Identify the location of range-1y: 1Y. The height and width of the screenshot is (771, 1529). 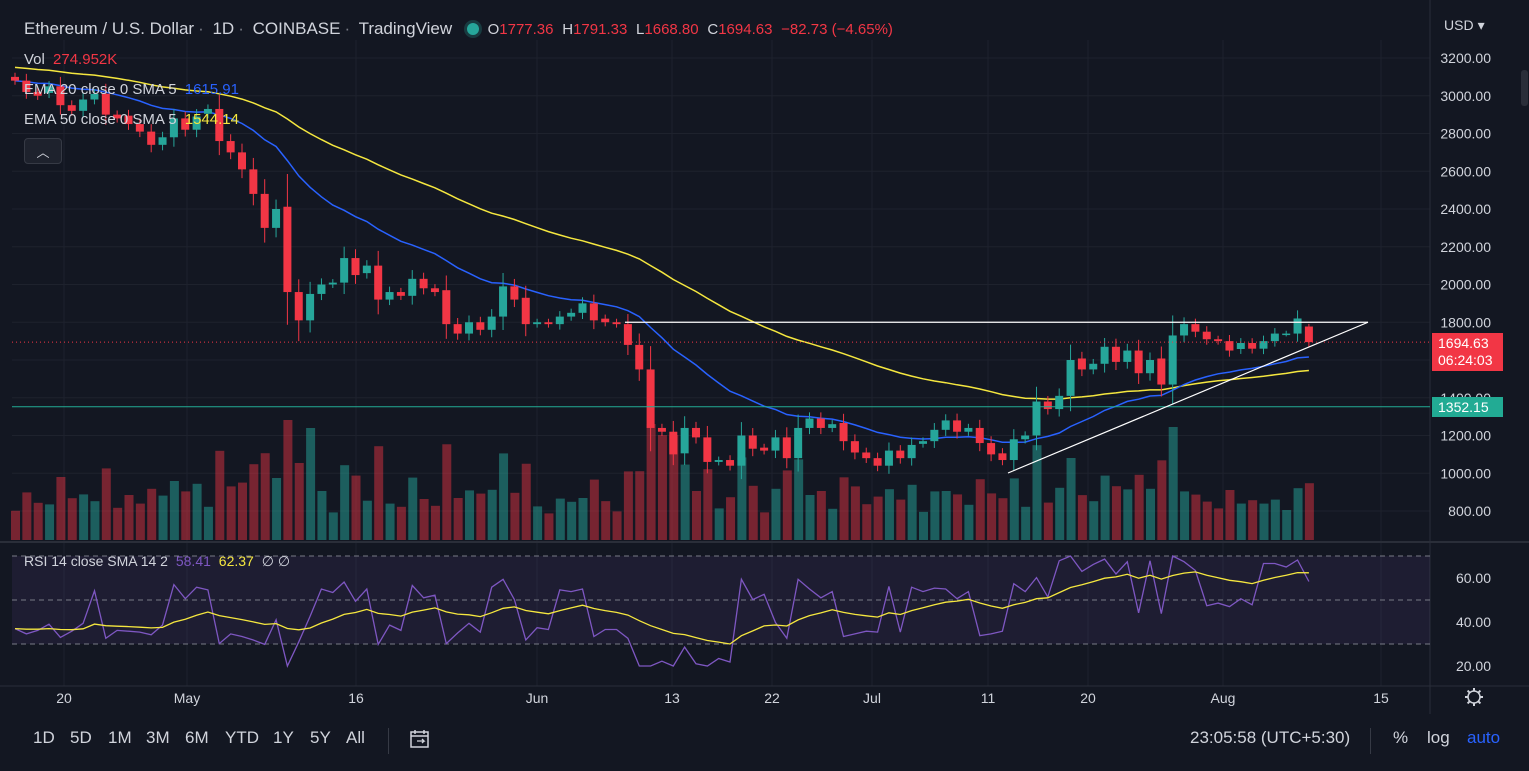
(283, 737).